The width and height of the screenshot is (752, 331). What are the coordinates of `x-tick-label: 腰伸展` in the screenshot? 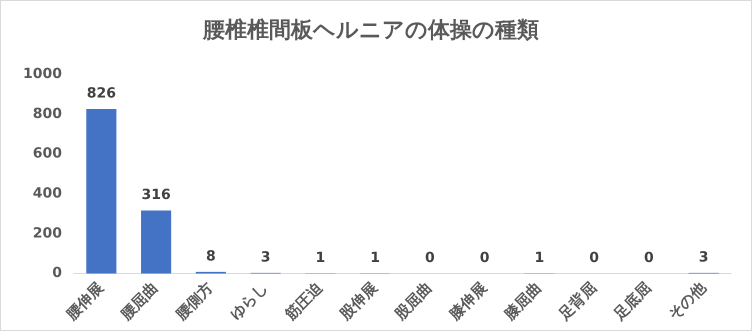 It's located at (84, 301).